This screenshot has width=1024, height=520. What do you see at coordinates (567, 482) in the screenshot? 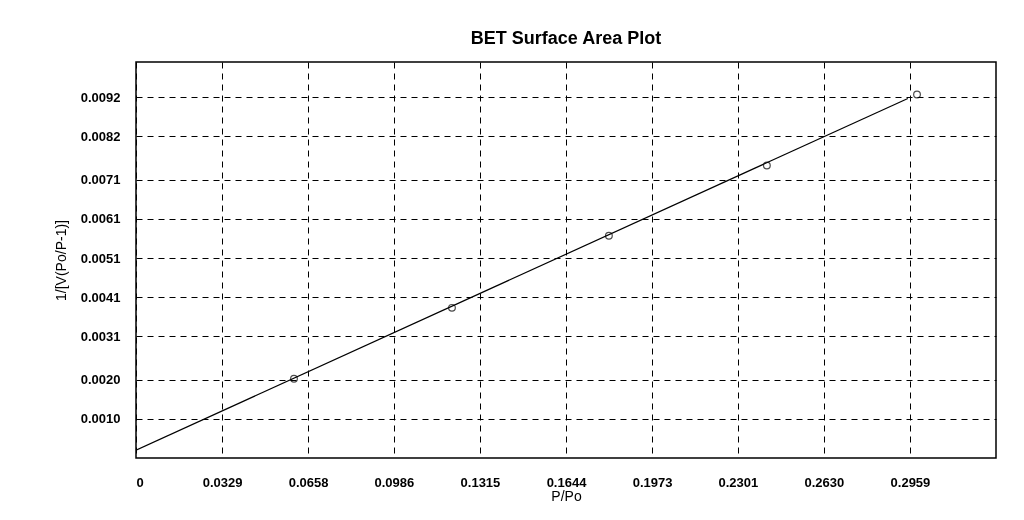
I see `x-tick-label: 0.1644` at bounding box center [567, 482].